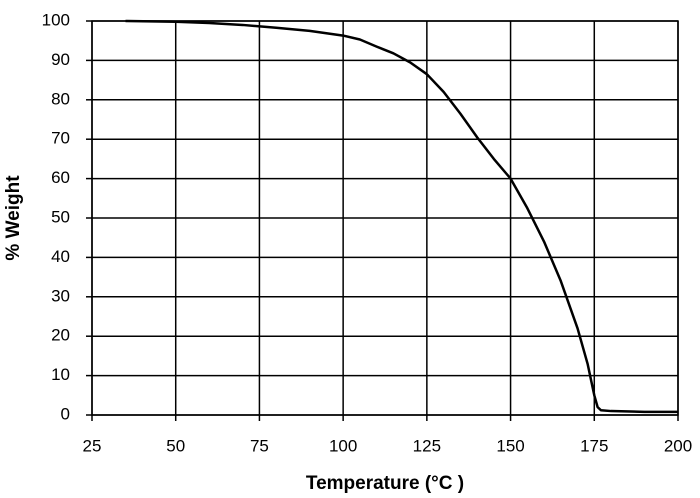 The height and width of the screenshot is (498, 700). Describe the element at coordinates (427, 445) in the screenshot. I see `x-tick-label: 125` at that location.